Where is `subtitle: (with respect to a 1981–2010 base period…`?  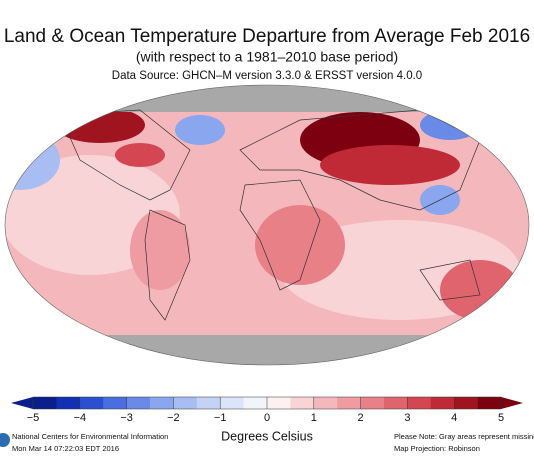 subtitle: (with respect to a 1981–2010 base period… is located at coordinates (267, 57).